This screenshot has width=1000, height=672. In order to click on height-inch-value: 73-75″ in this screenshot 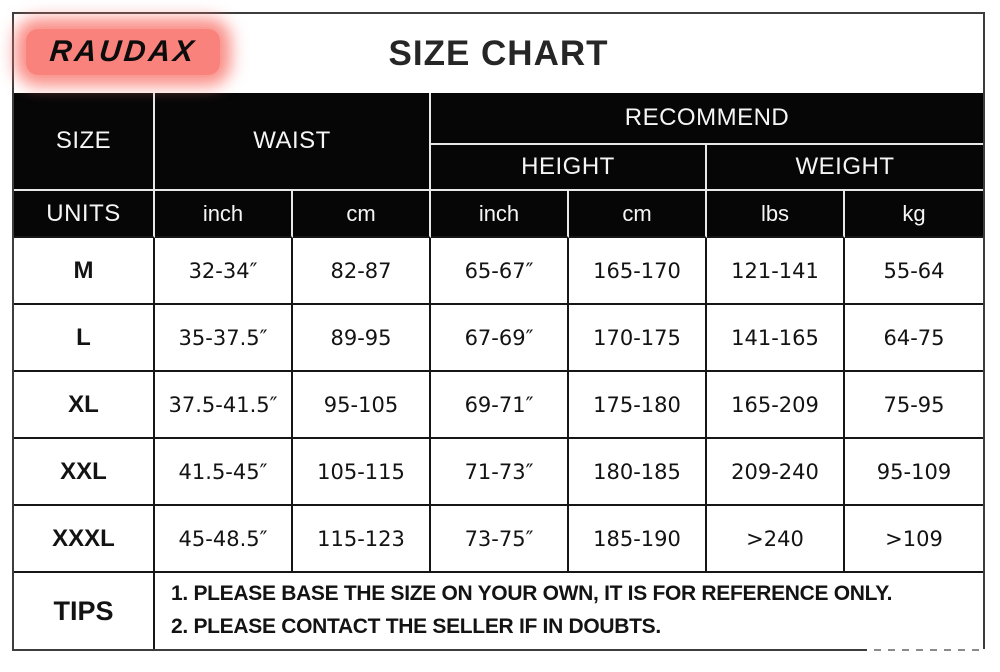, I will do `click(500, 539)`.